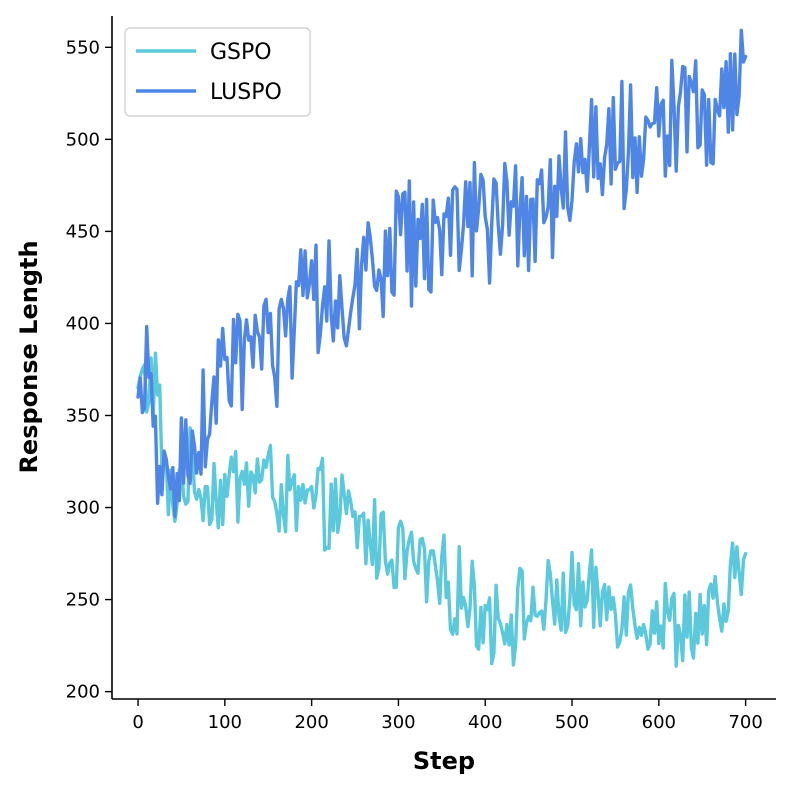 This screenshot has height=791, width=792. Describe the element at coordinates (246, 92) in the screenshot. I see `legend-label-luspo: LUSPO` at that location.